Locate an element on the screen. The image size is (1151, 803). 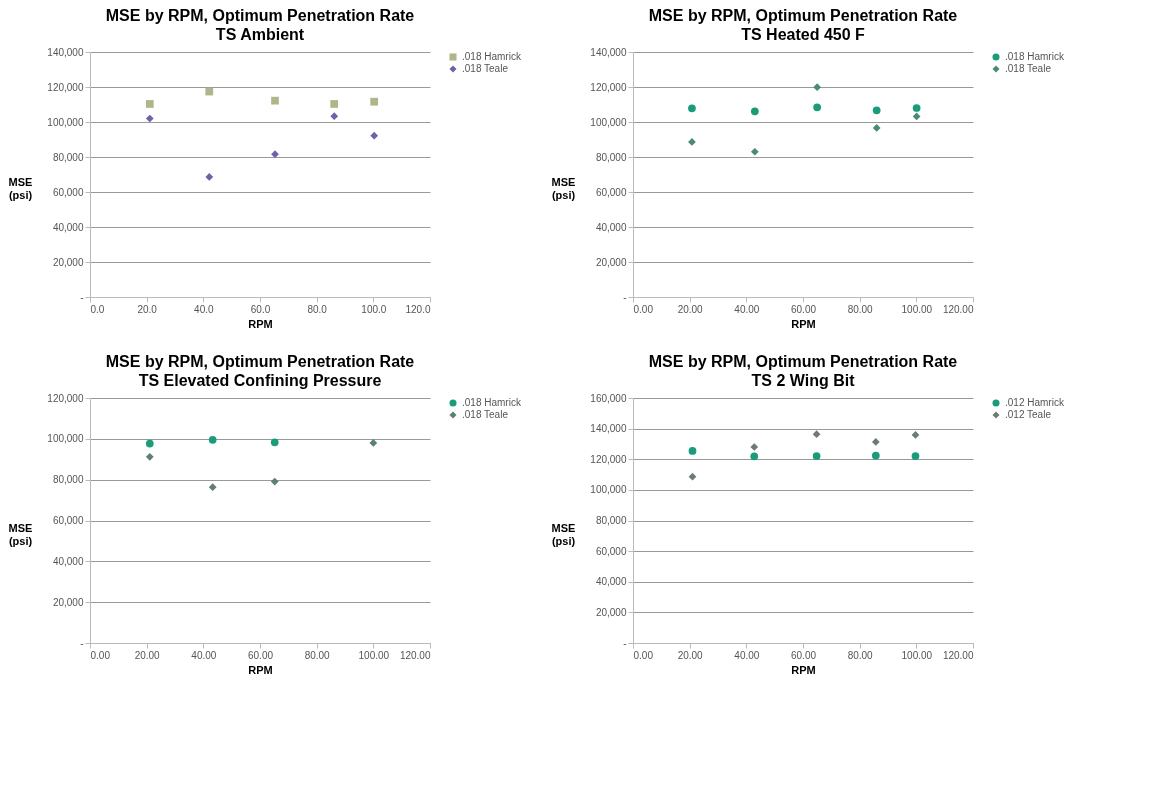
y-tick-label: 160,000 is located at coordinates (608, 398).